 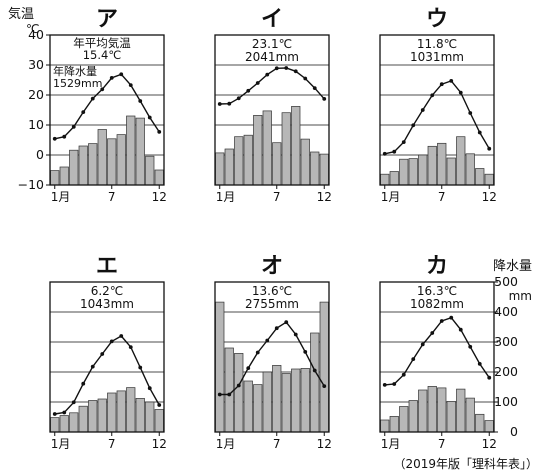 What do you see at coordinates (102, 43) in the screenshot?
I see `annual-temp-label: 年平均気温` at bounding box center [102, 43].